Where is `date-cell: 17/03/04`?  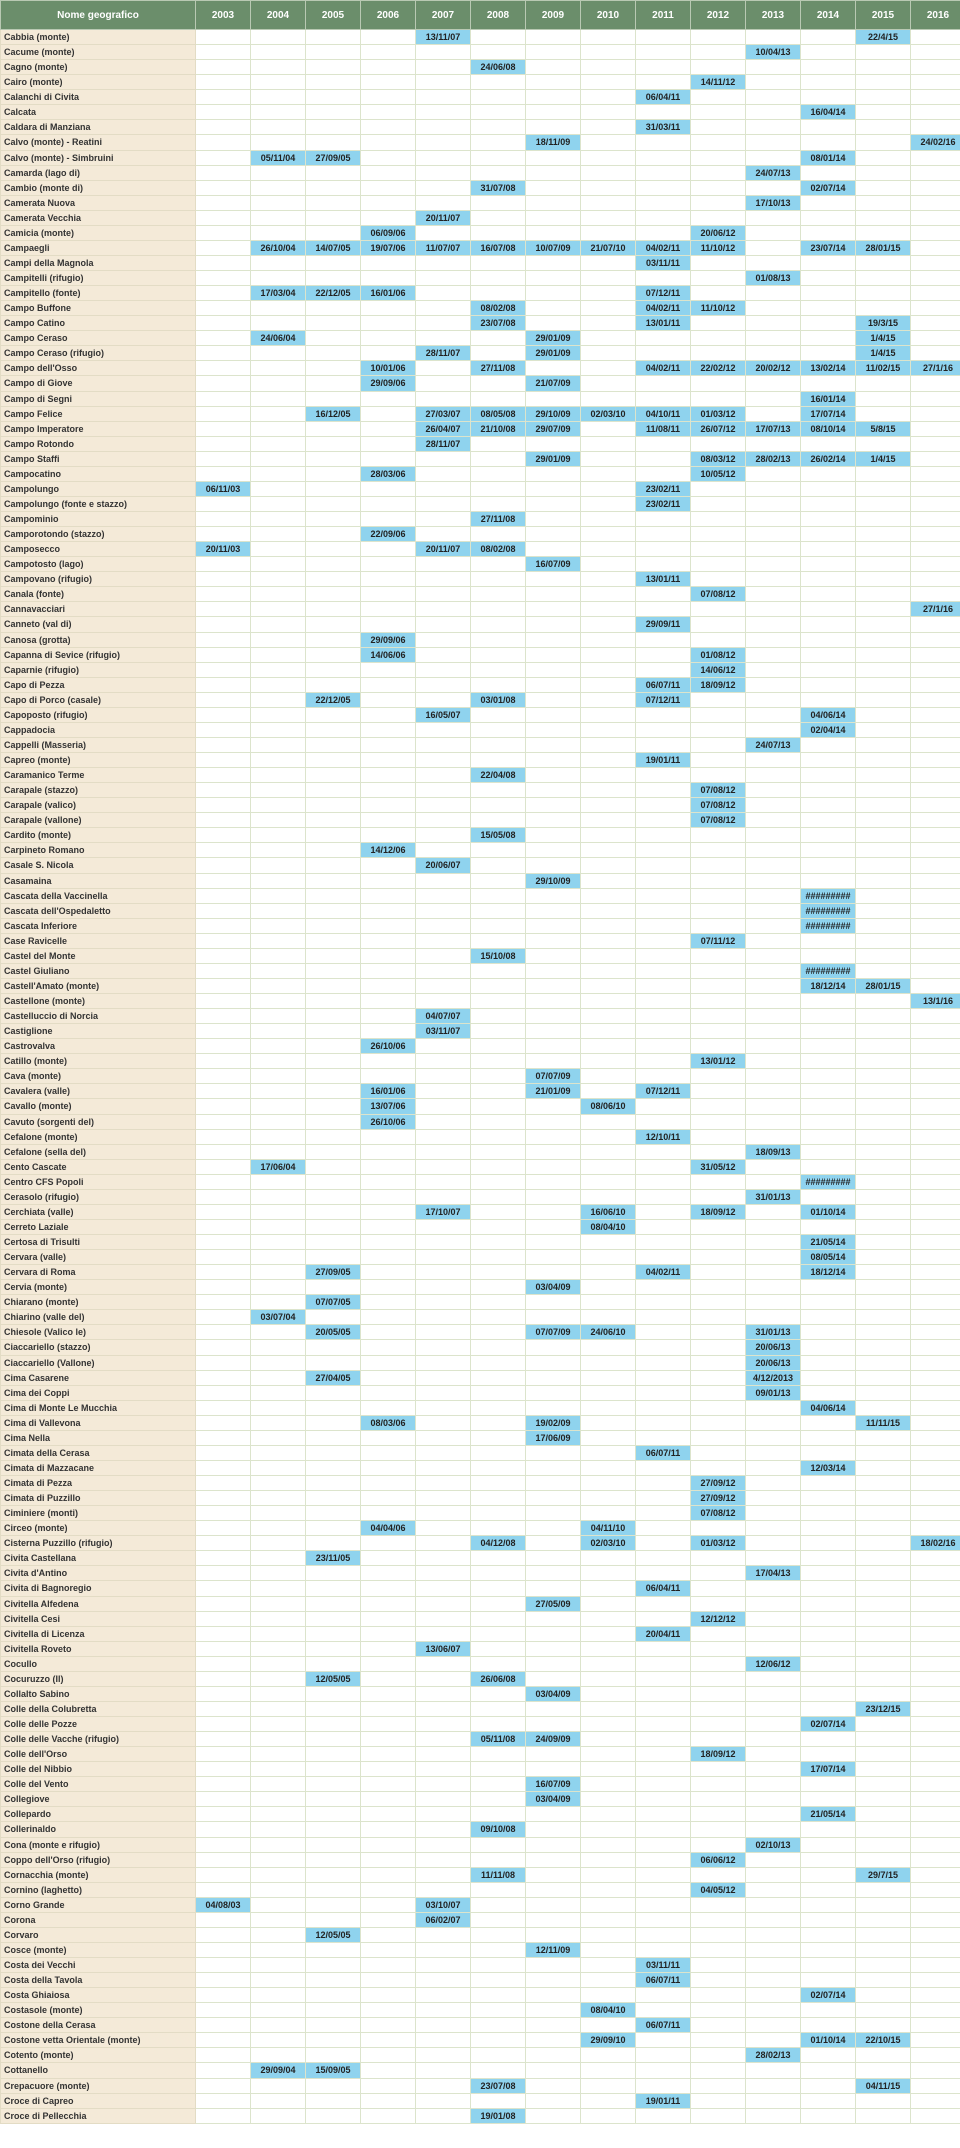 date-cell: 17/03/04 is located at coordinates (278, 293).